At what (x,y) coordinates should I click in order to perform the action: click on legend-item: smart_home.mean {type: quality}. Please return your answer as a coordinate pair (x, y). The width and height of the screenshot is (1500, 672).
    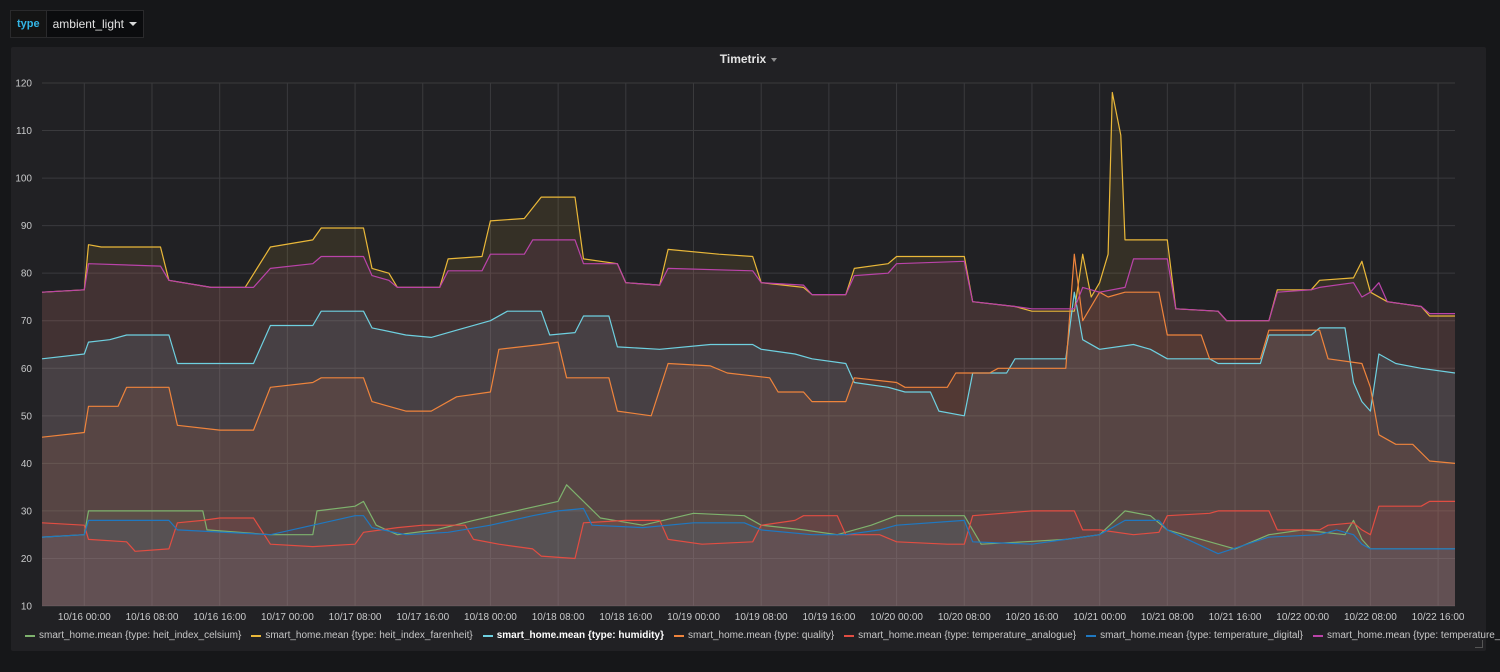
    Looking at the image, I should click on (754, 635).